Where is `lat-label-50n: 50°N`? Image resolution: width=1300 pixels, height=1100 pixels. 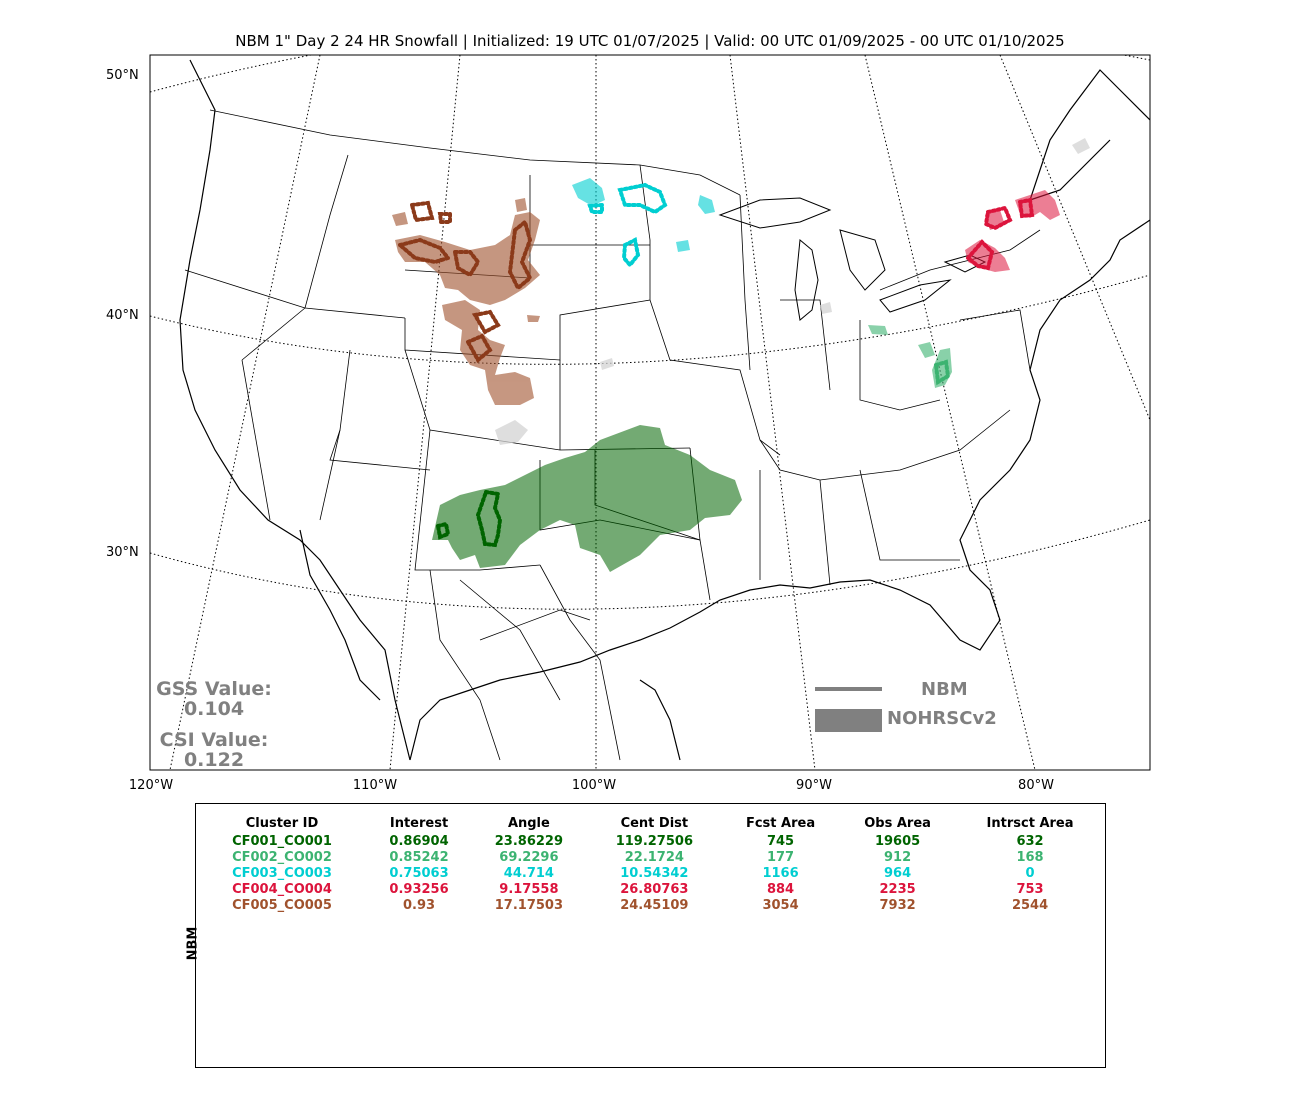 lat-label-50n: 50°N is located at coordinates (122, 75).